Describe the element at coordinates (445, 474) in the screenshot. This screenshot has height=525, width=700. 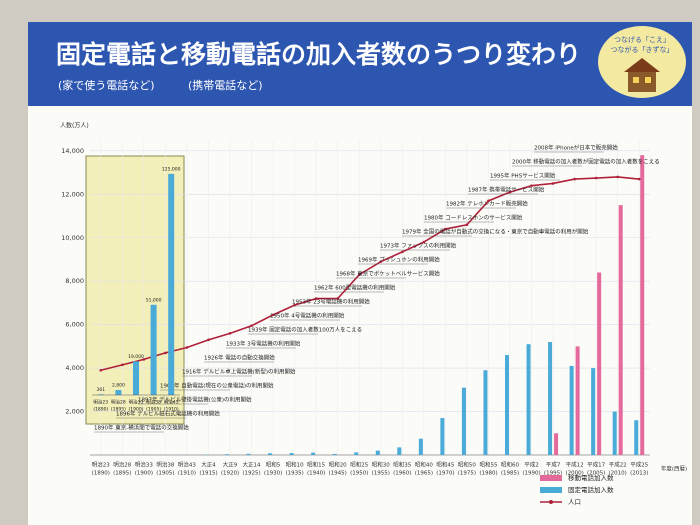
I see `x-tick-year: (1970)` at that location.